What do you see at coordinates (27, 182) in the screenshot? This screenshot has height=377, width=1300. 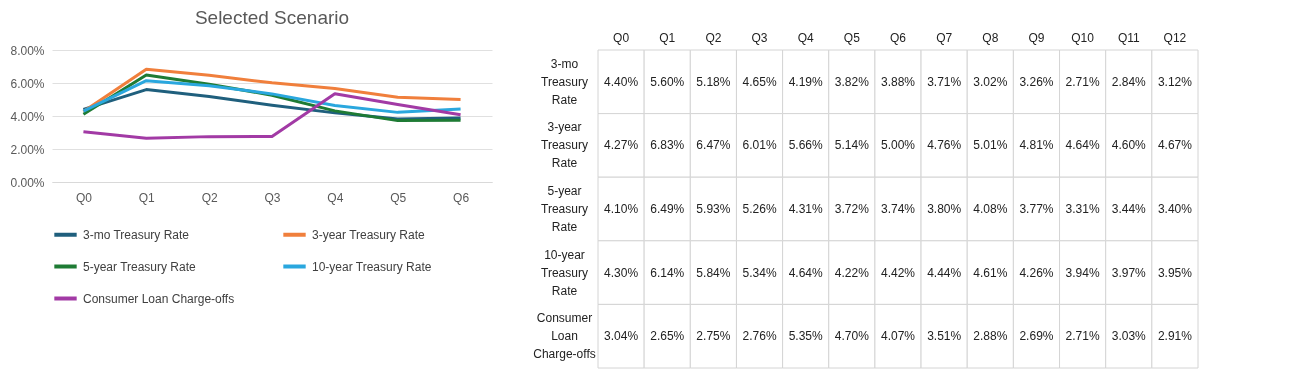 I see `y-tick-label: 0.00%` at bounding box center [27, 182].